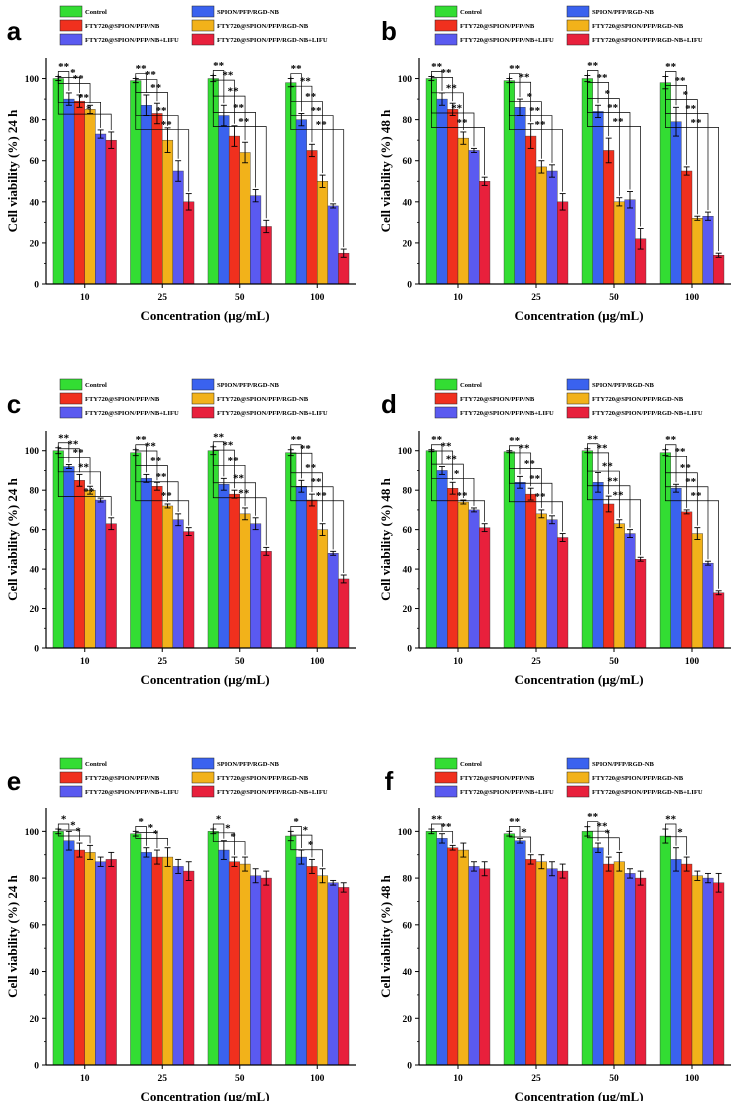  What do you see at coordinates (12, 539) in the screenshot?
I see `y-axis-title: Cell viability (%) 24 h` at bounding box center [12, 539].